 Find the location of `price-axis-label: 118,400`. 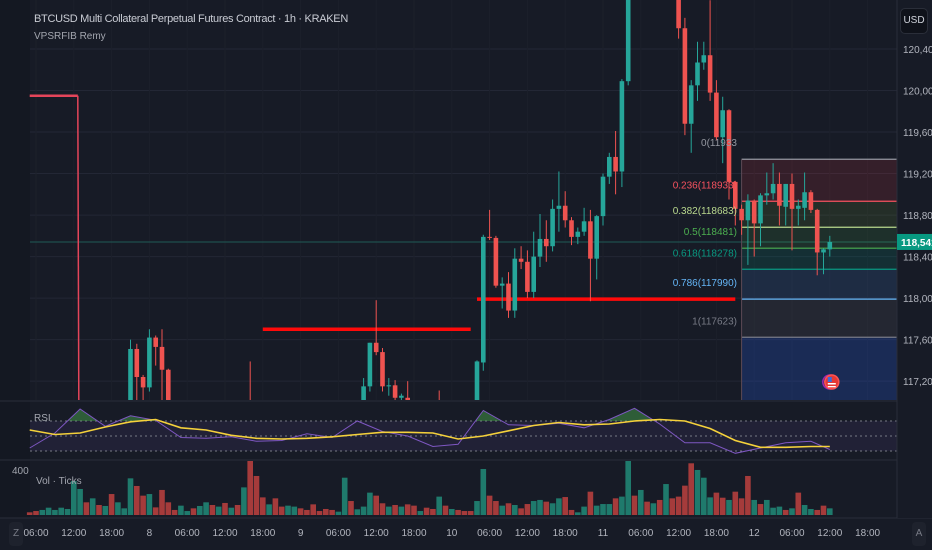

price-axis-label: 118,400 is located at coordinates (917, 258).